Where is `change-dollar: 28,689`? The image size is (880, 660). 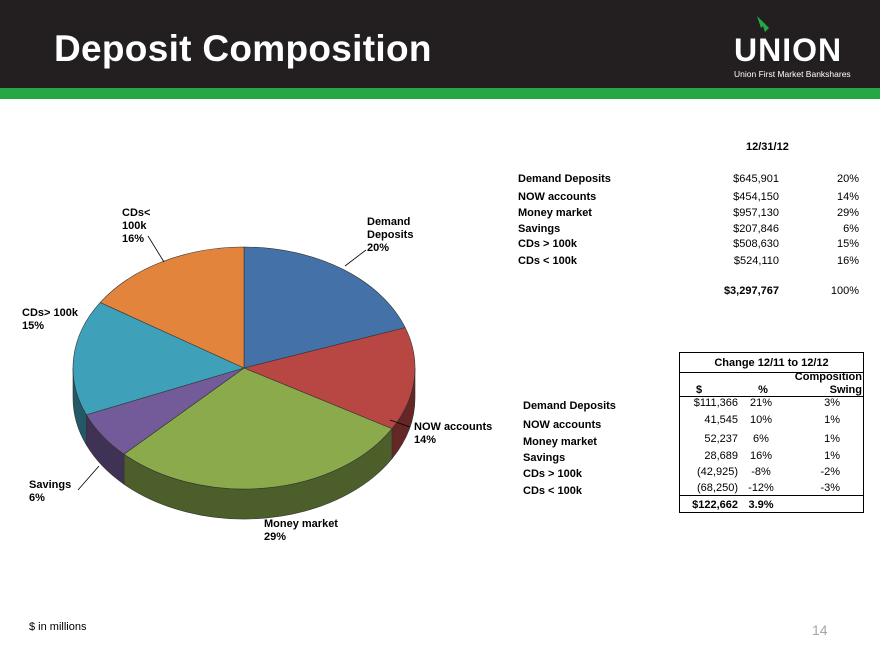 change-dollar: 28,689 is located at coordinates (721, 456).